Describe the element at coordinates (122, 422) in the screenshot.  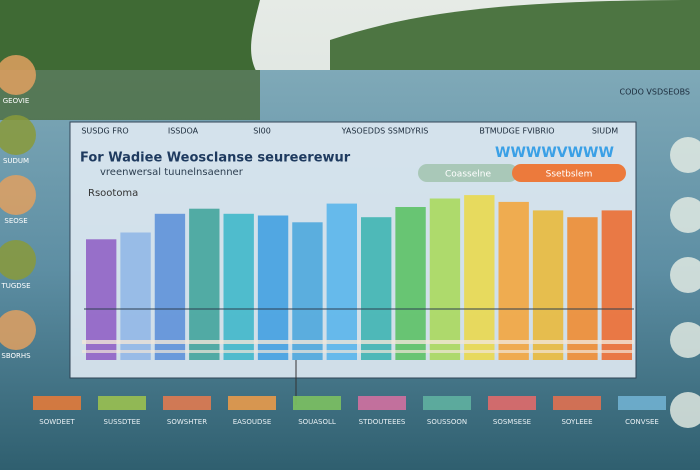
I see `bottom-caption: SUSSDTEE` at that location.